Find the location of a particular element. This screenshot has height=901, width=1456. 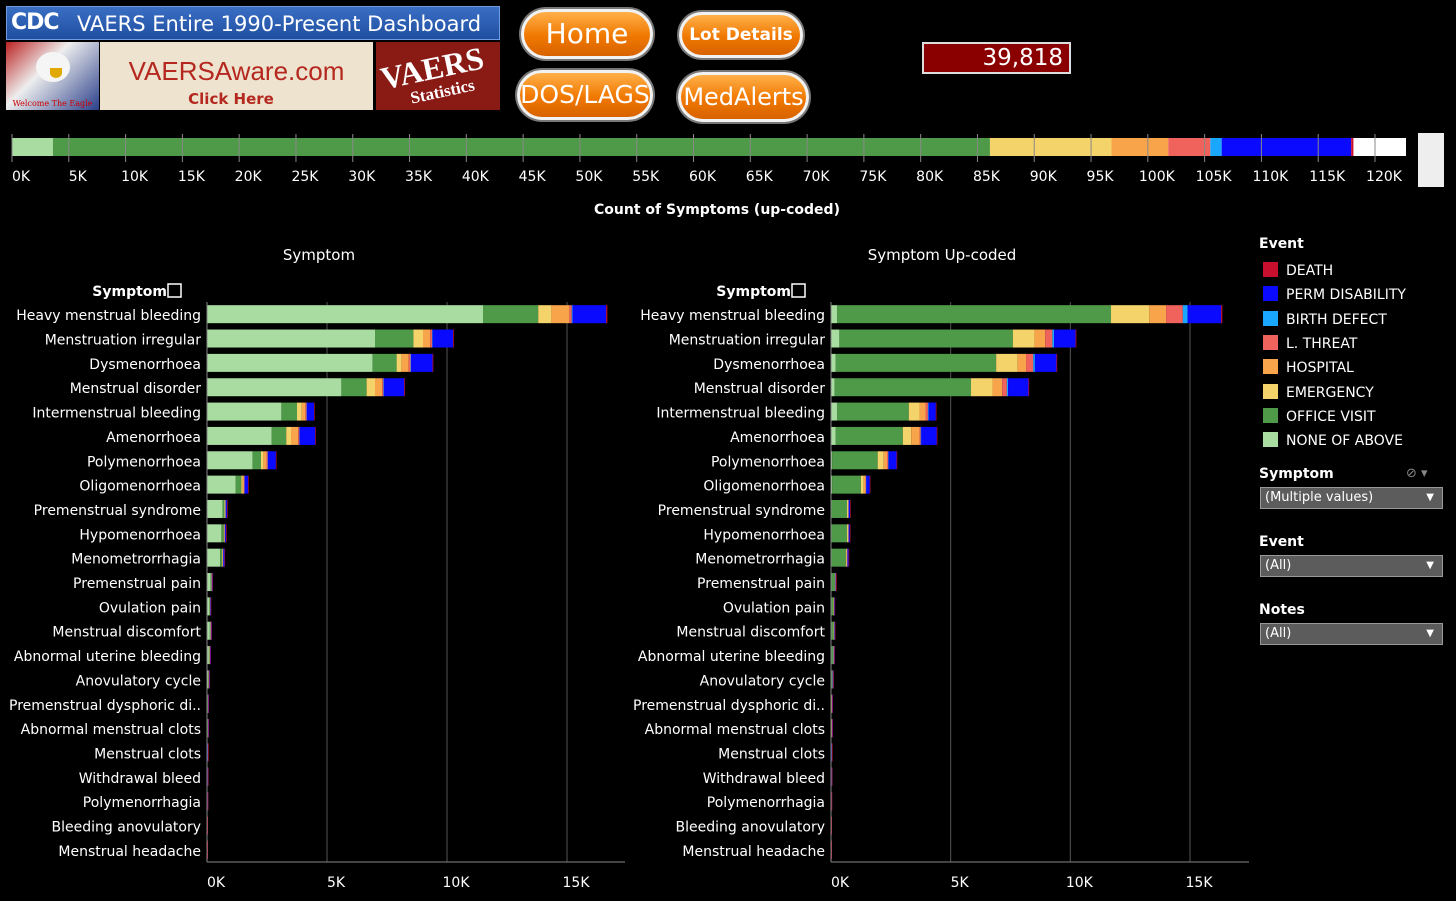

event-filter-dropdown: (All) ▼ is located at coordinates (1351, 566).